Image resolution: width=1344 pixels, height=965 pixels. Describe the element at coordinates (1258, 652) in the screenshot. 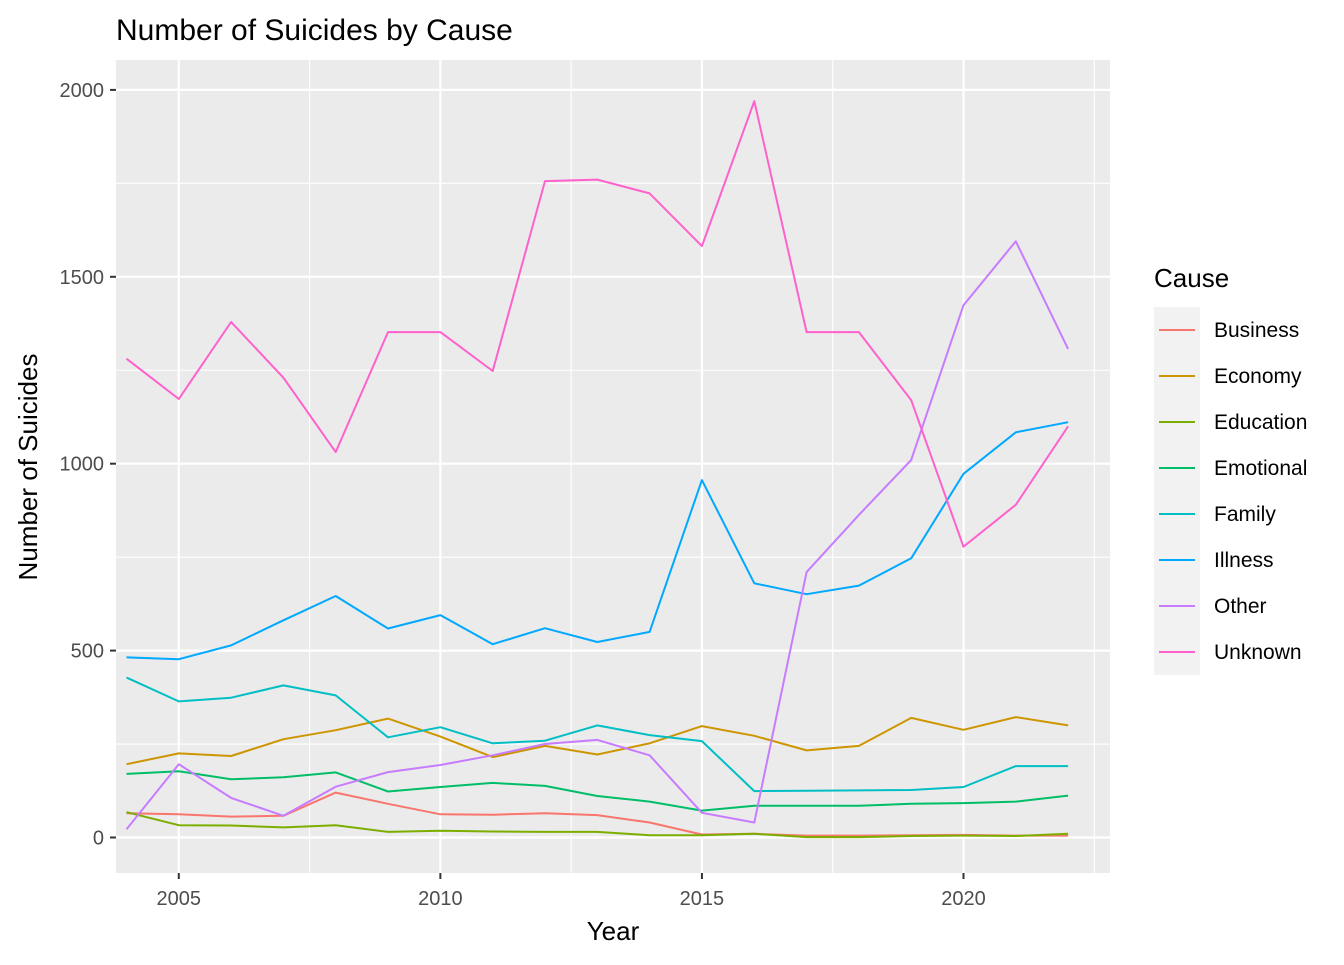

I see `legend-label-unknown: Unknown` at that location.